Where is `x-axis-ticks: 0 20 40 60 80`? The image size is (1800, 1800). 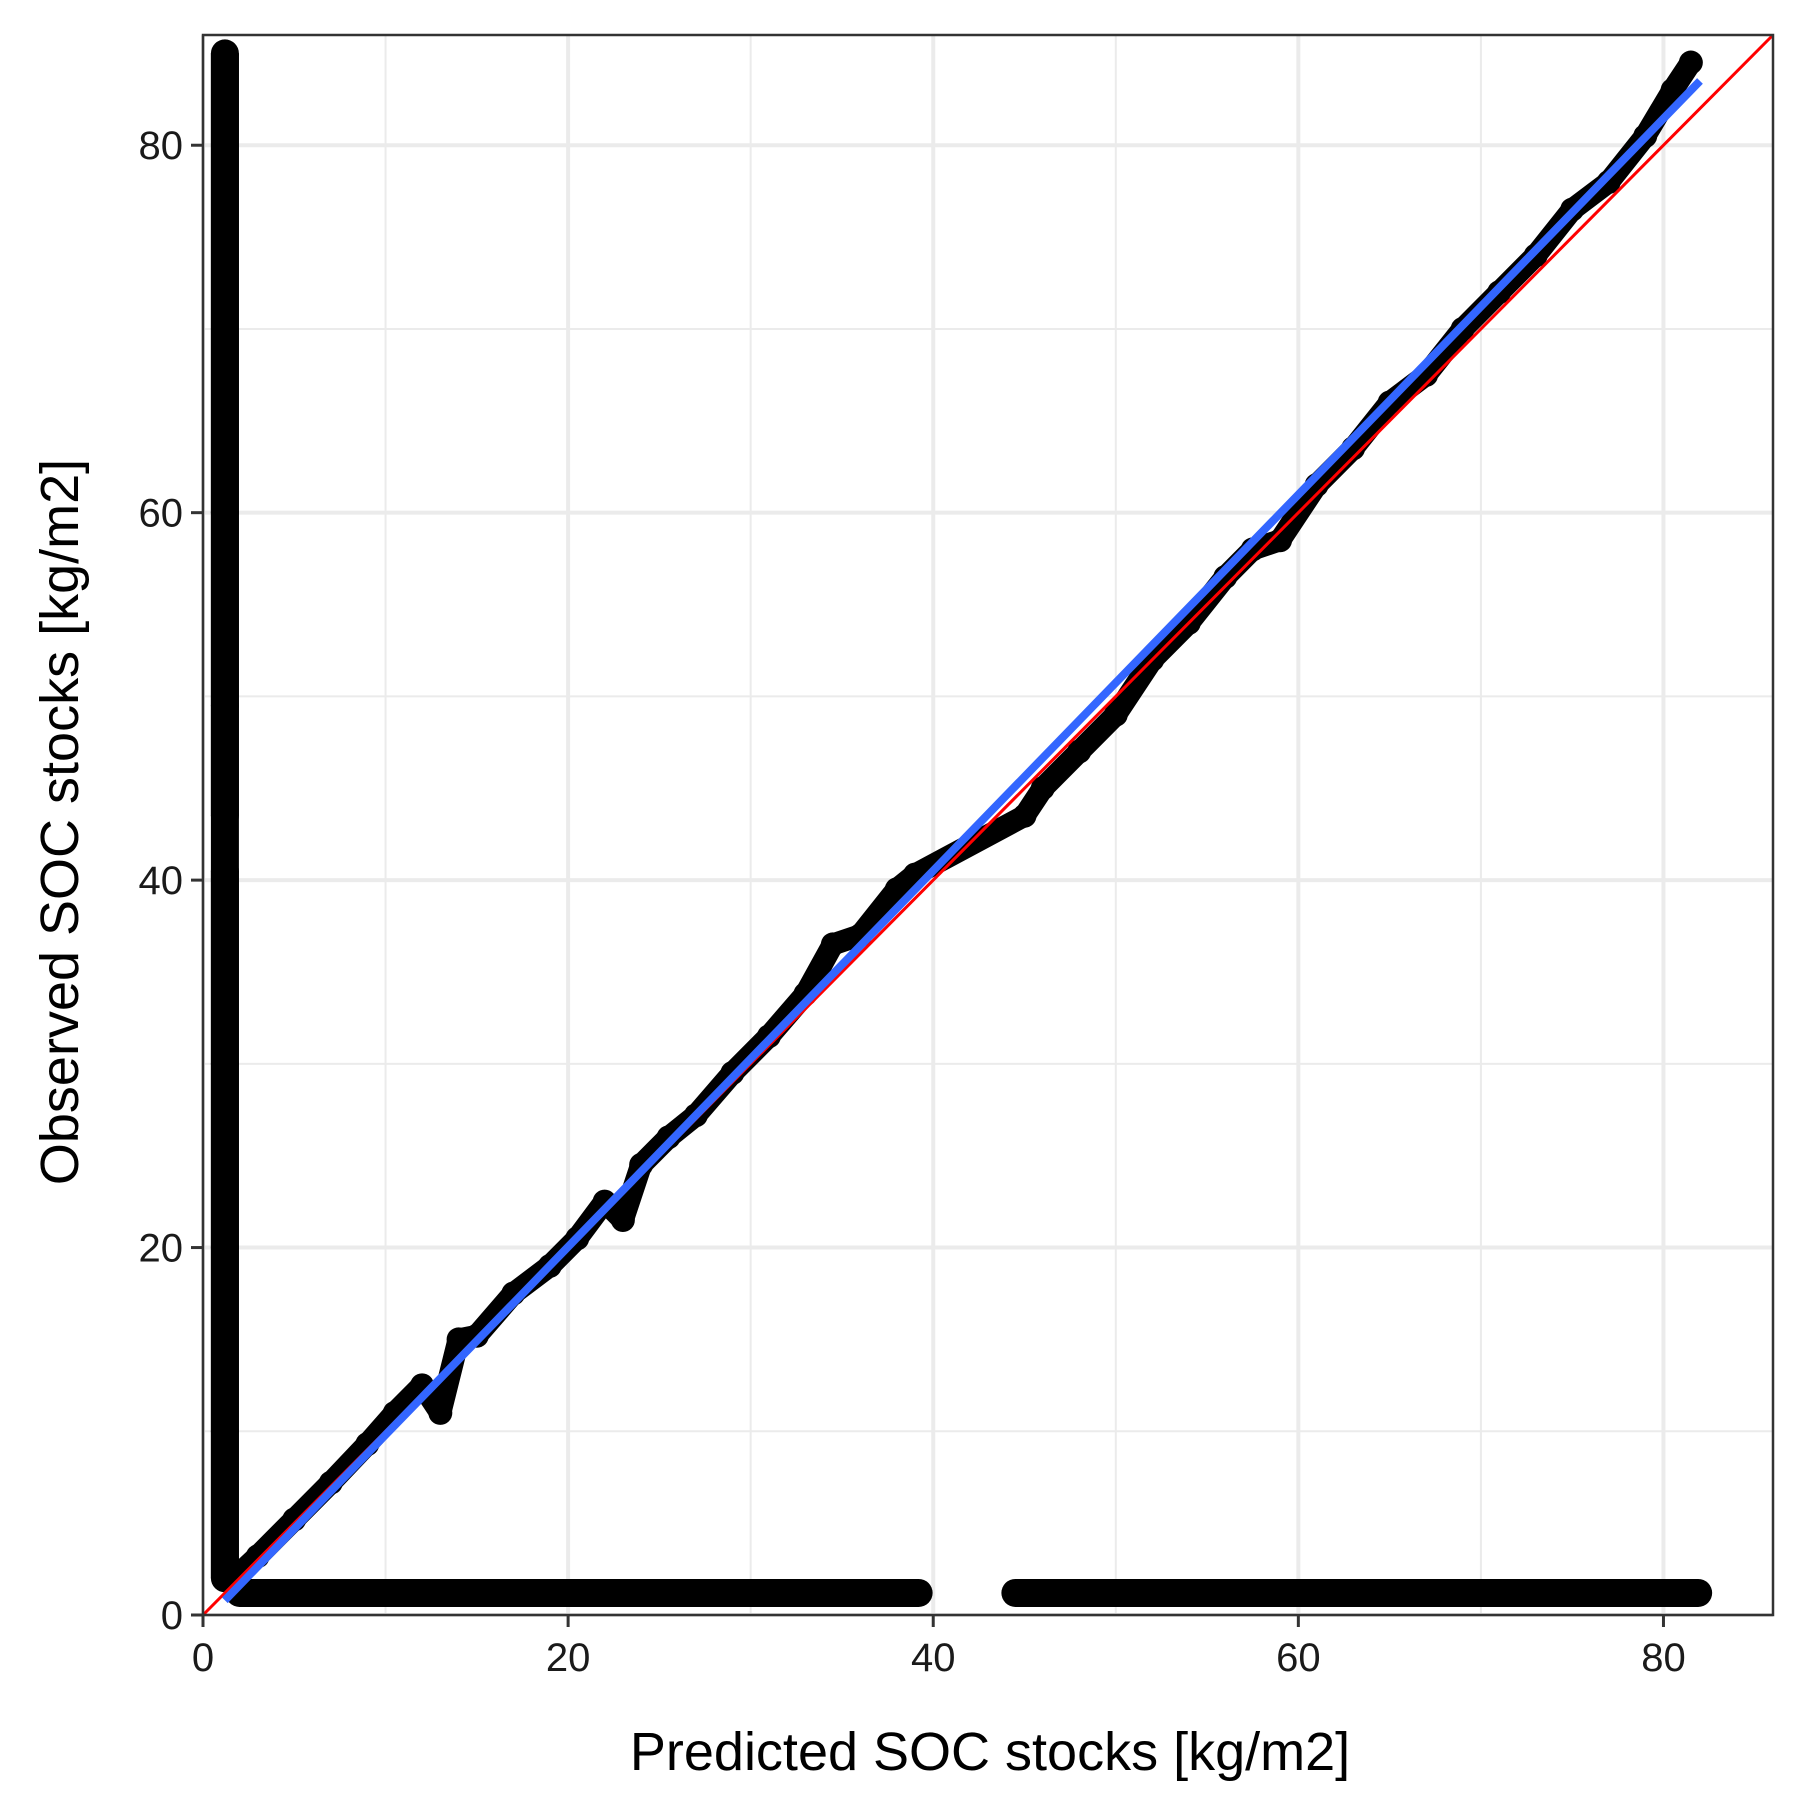 x-axis-ticks: 0 20 40 60 80 is located at coordinates (939, 1647).